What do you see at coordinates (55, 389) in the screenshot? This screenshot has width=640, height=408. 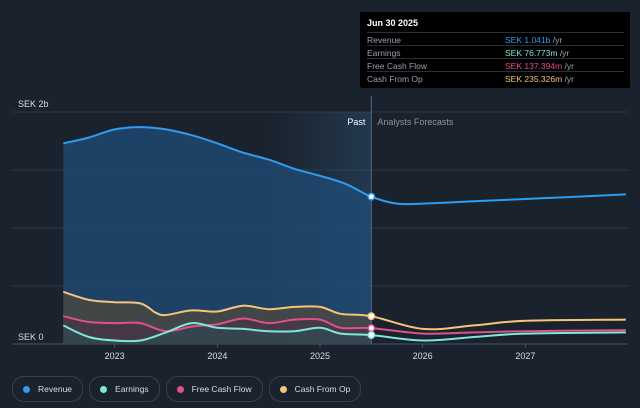 I see `legend-label: Revenue` at bounding box center [55, 389].